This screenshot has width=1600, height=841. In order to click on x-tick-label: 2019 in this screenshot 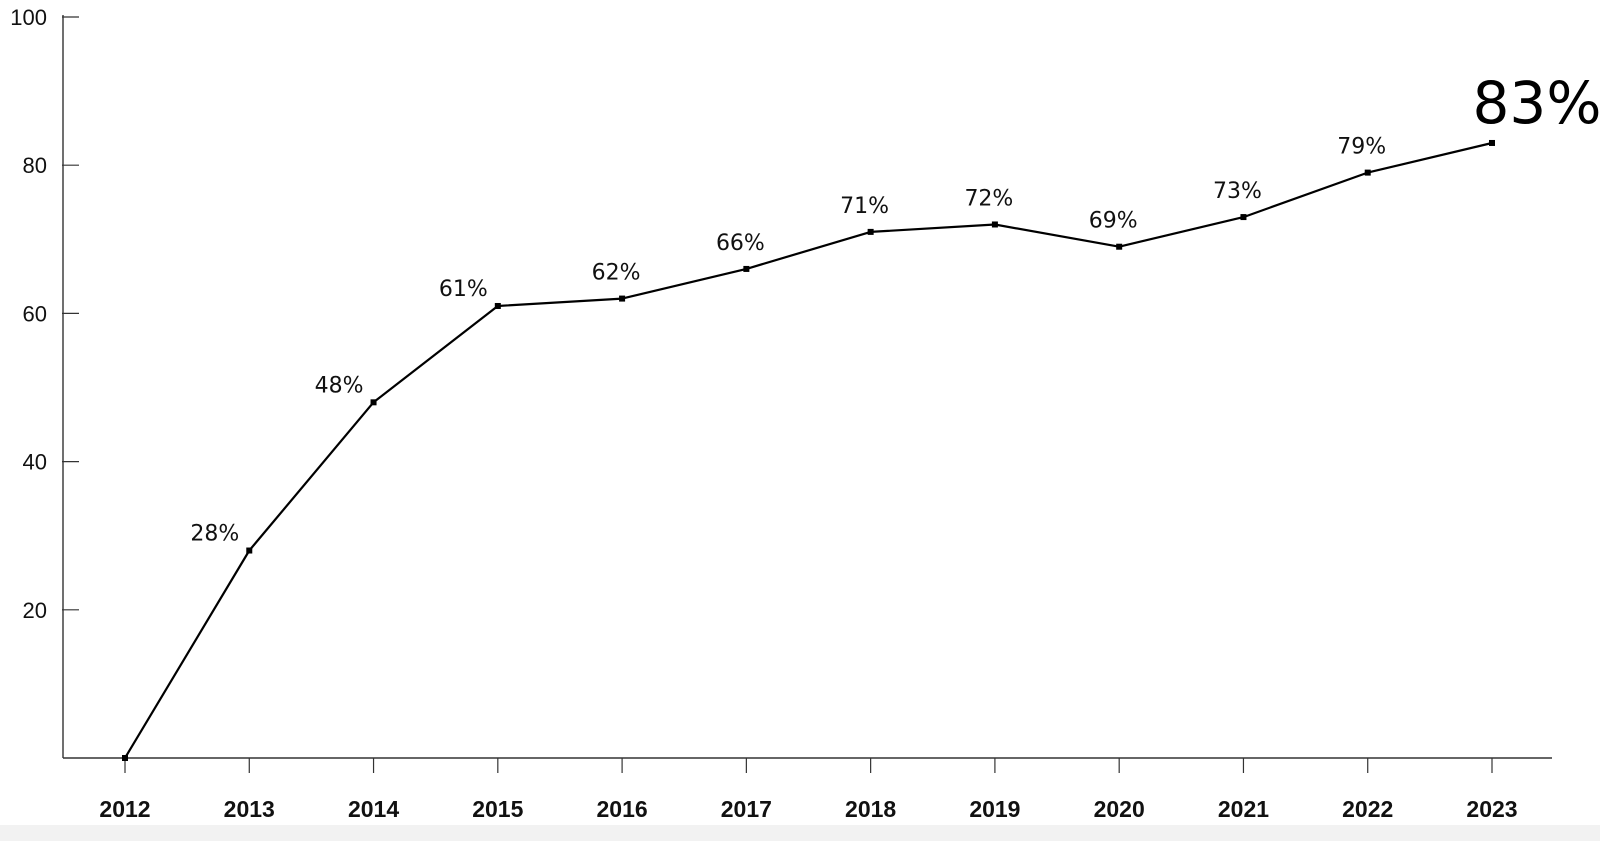, I will do `click(994, 809)`.